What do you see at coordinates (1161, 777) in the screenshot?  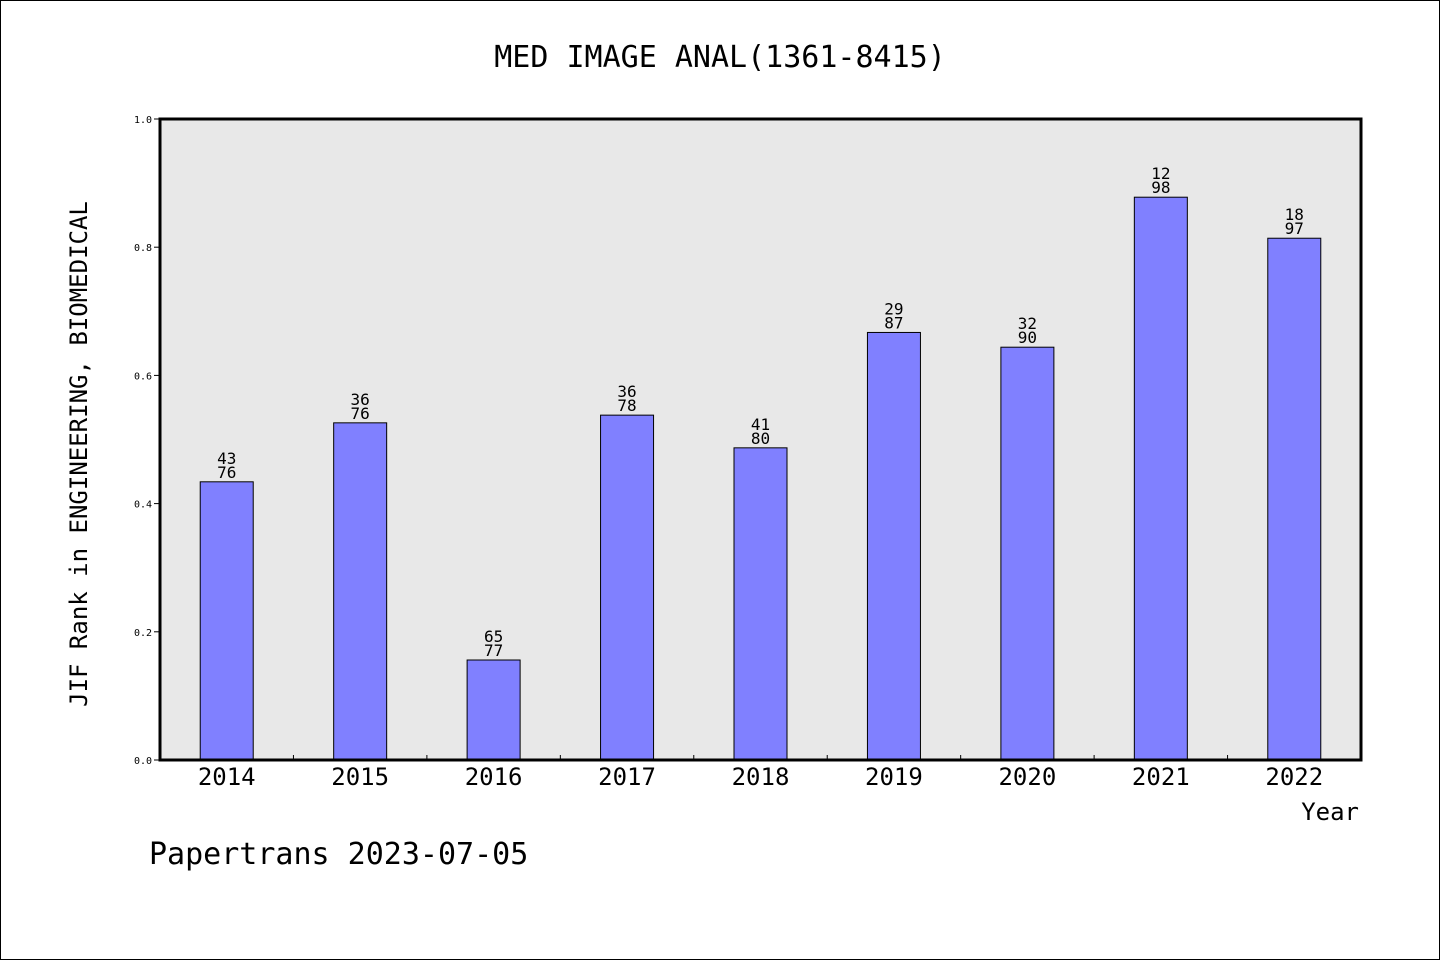 I see `x-tick-label: 2021` at bounding box center [1161, 777].